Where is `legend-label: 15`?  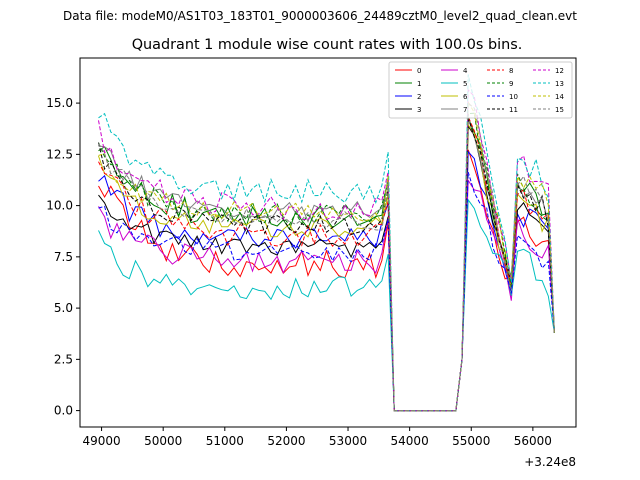 legend-label: 15 is located at coordinates (559, 110).